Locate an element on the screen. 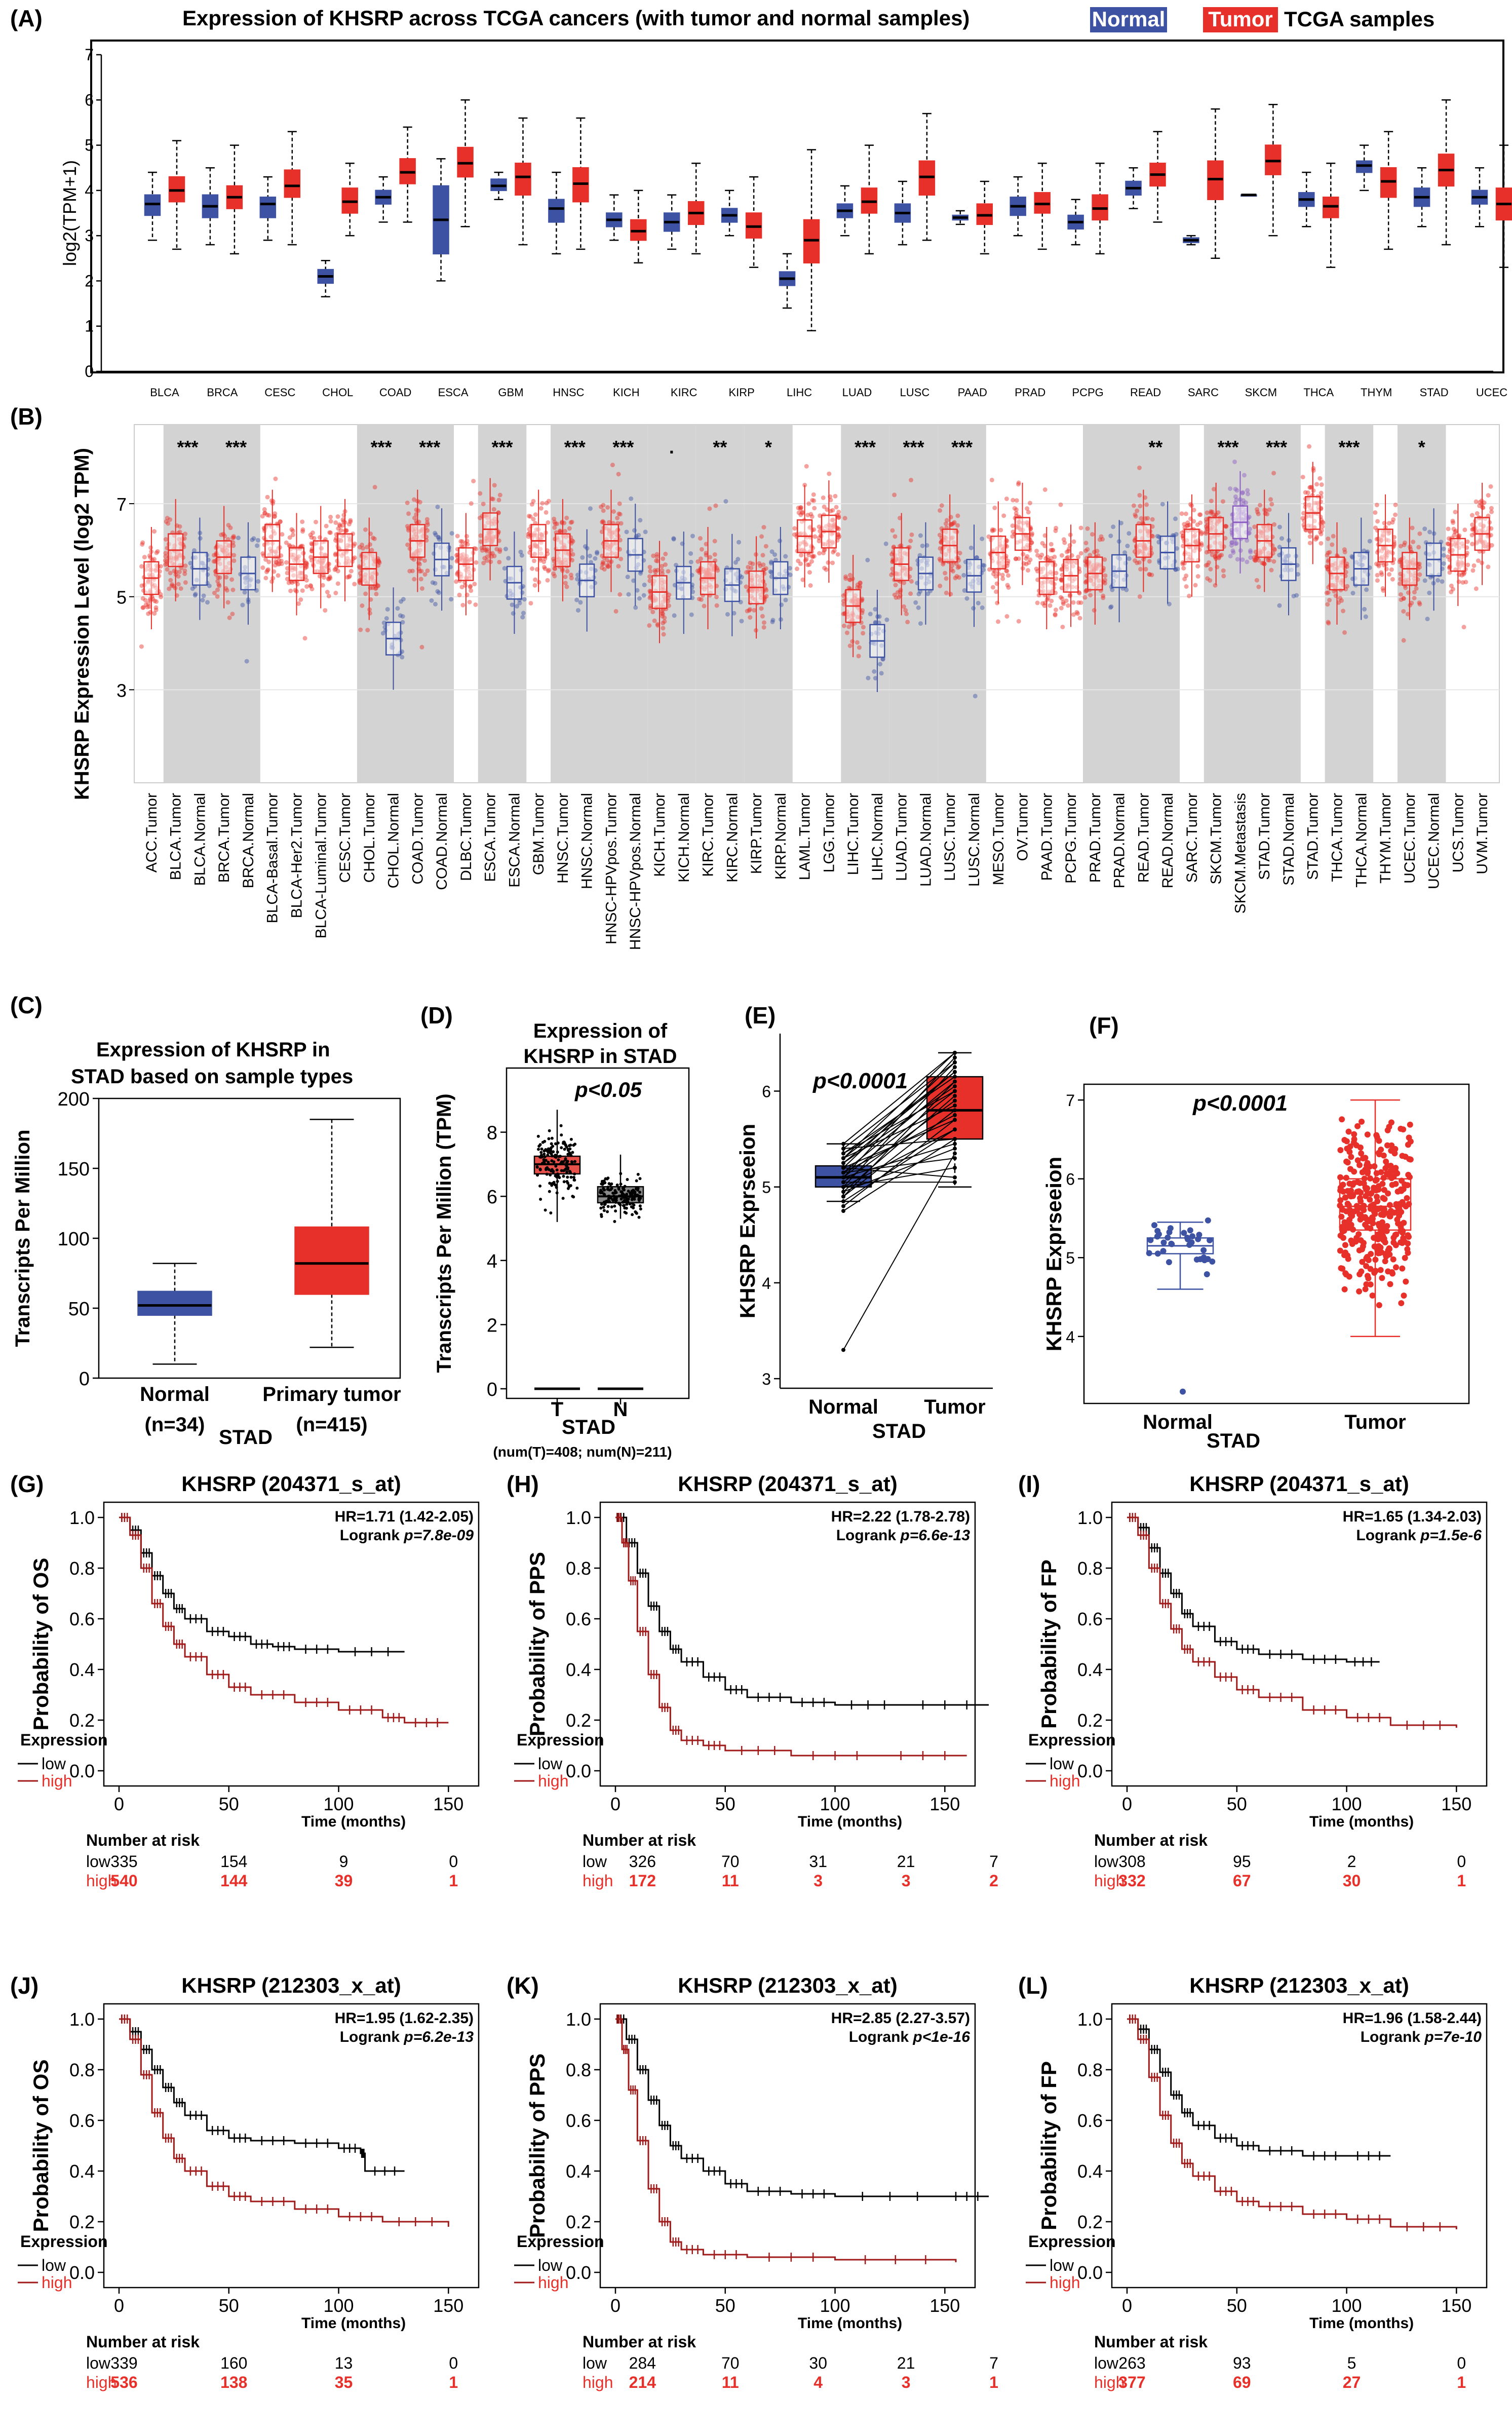  x-tick-label: STAD is located at coordinates (1434, 392).